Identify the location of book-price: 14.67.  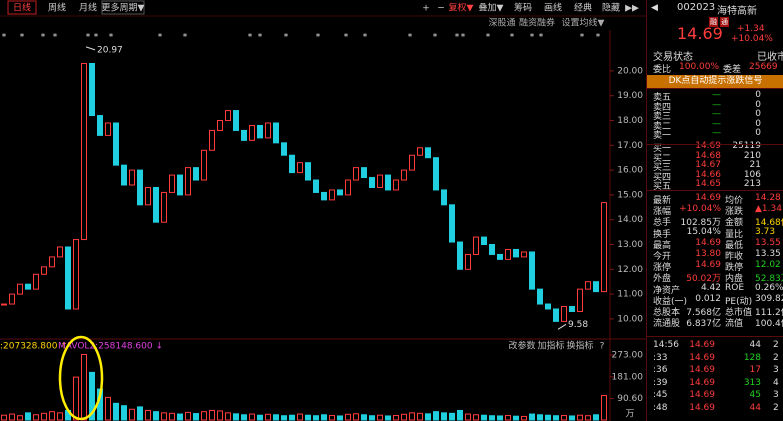
(708, 165).